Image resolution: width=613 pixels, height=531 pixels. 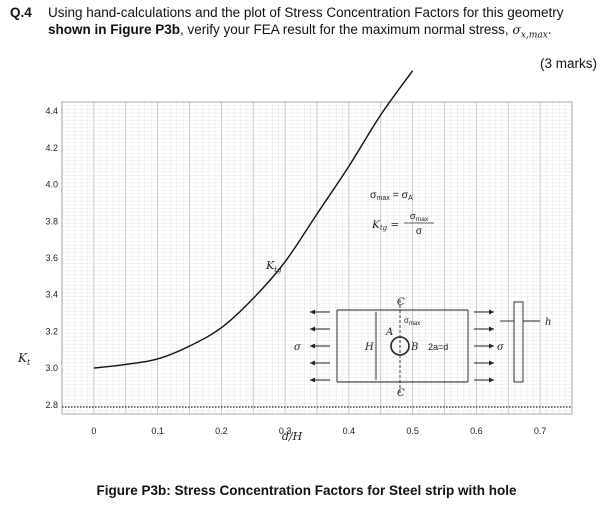 What do you see at coordinates (51, 405) in the screenshot?
I see `y-tick-label: 2.8` at bounding box center [51, 405].